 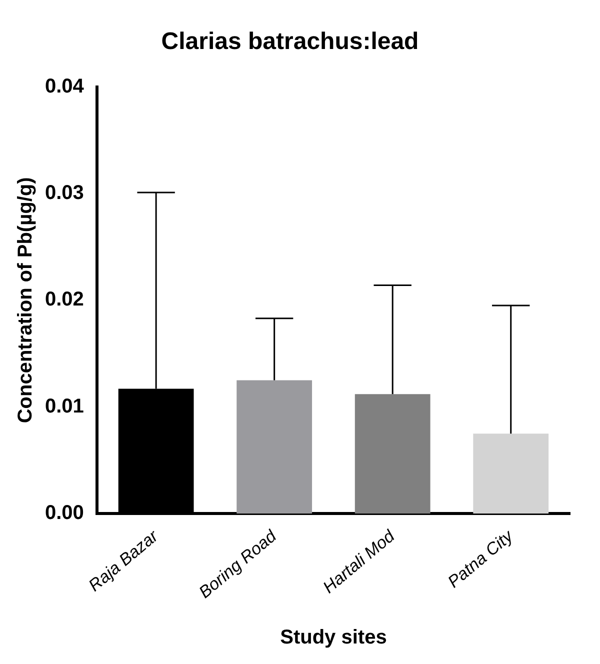 What do you see at coordinates (25, 300) in the screenshot?
I see `y-axis-title: Concentration of Pb(µg/g)` at bounding box center [25, 300].